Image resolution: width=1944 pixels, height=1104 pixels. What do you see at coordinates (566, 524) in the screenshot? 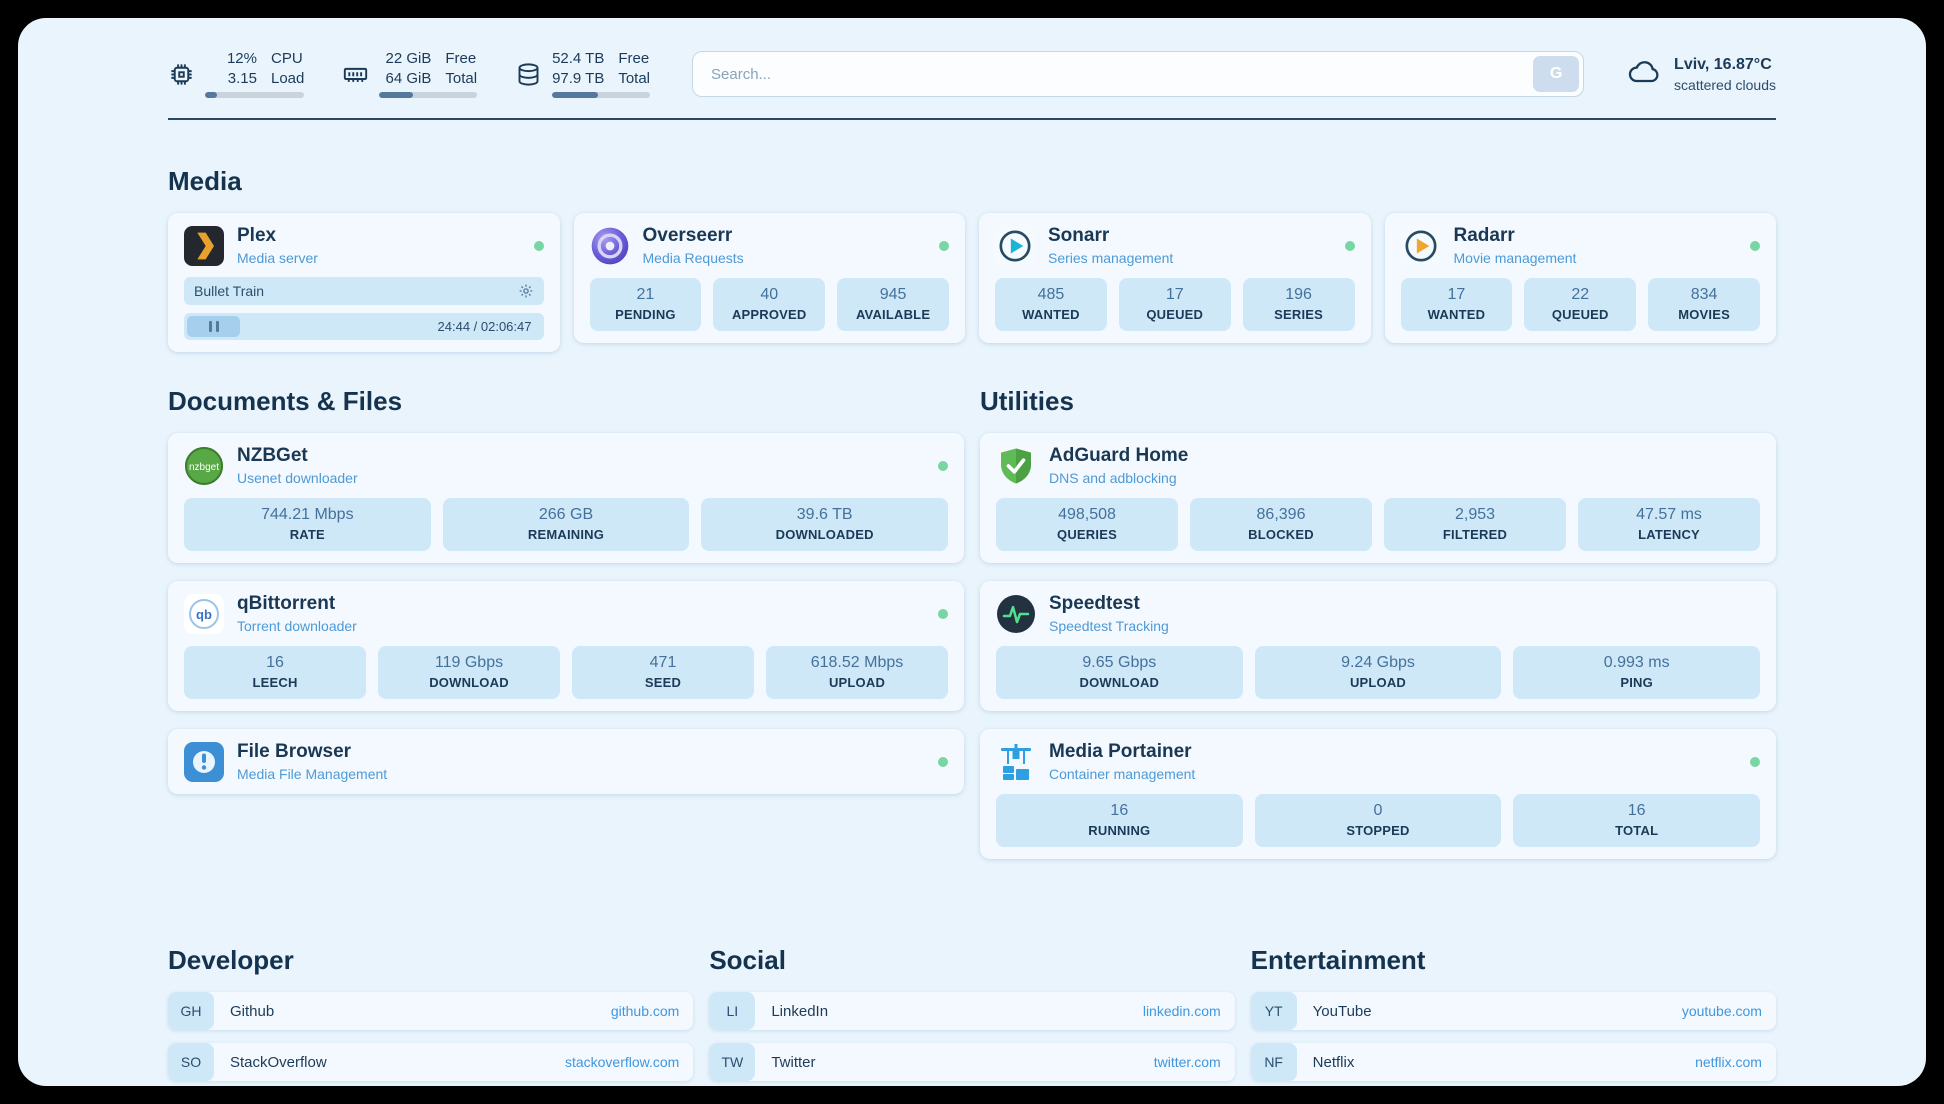
I see `stat-box: 266 GB REMAINING` at bounding box center [566, 524].